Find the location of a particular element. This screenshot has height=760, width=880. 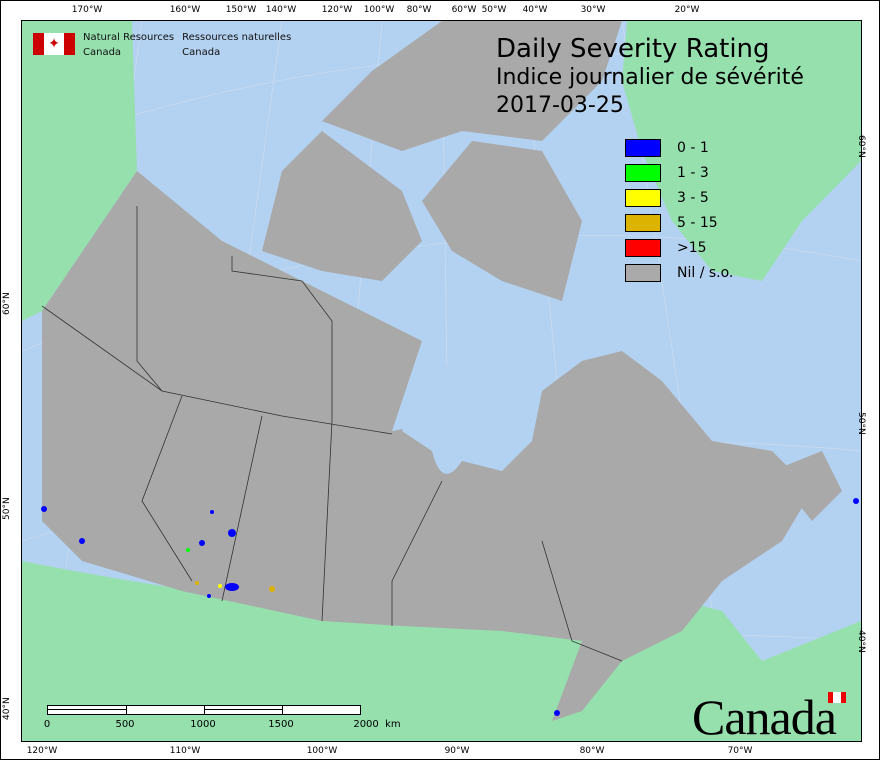

ellesmere-island is located at coordinates (472, 86).